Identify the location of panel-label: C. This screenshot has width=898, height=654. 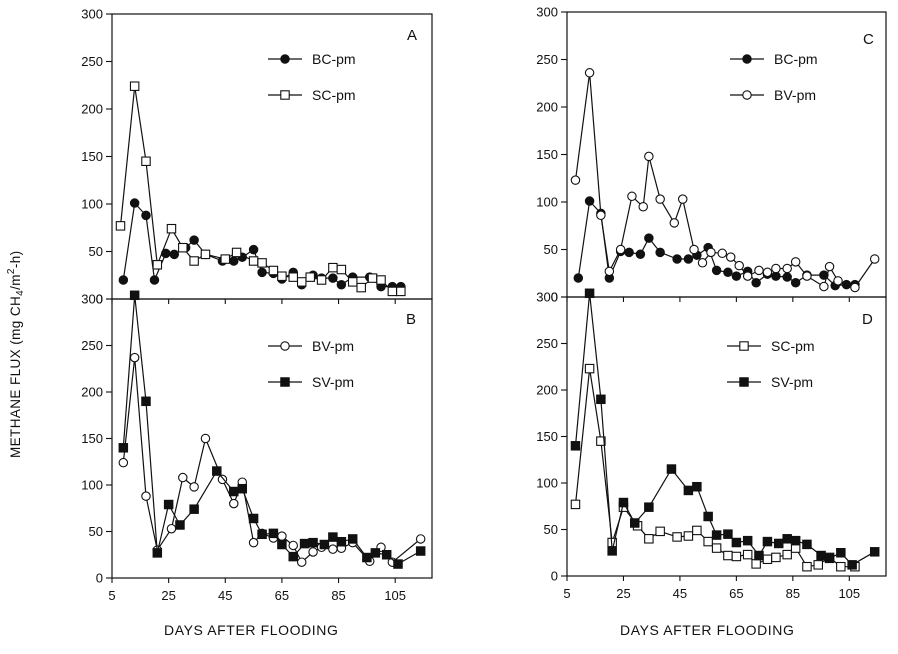
(868, 39).